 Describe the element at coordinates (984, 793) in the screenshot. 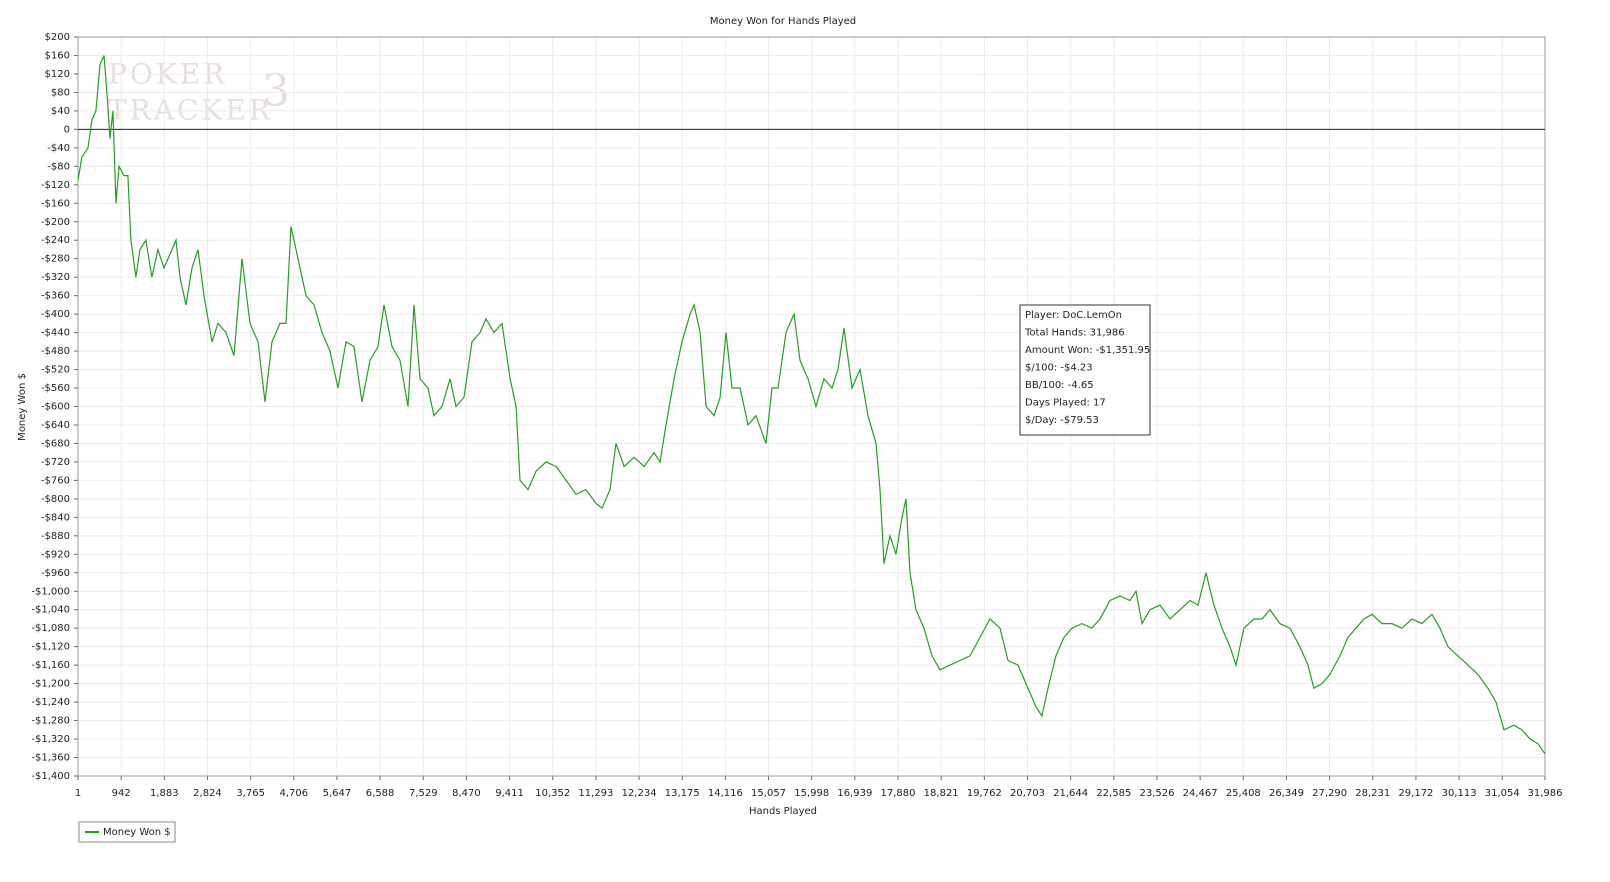

I see `x-tick-label: 19,762` at that location.